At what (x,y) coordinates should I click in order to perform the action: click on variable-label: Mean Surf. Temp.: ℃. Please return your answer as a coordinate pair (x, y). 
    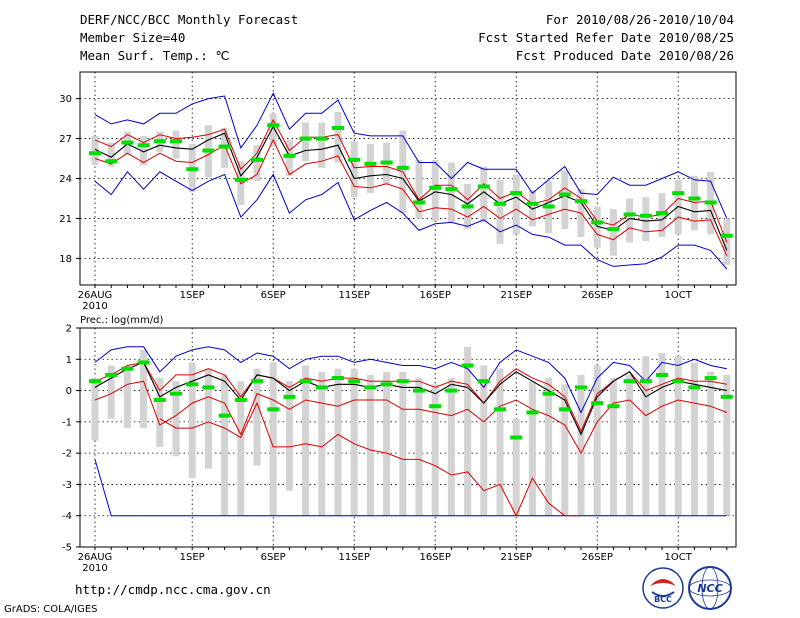
    Looking at the image, I should click on (155, 55).